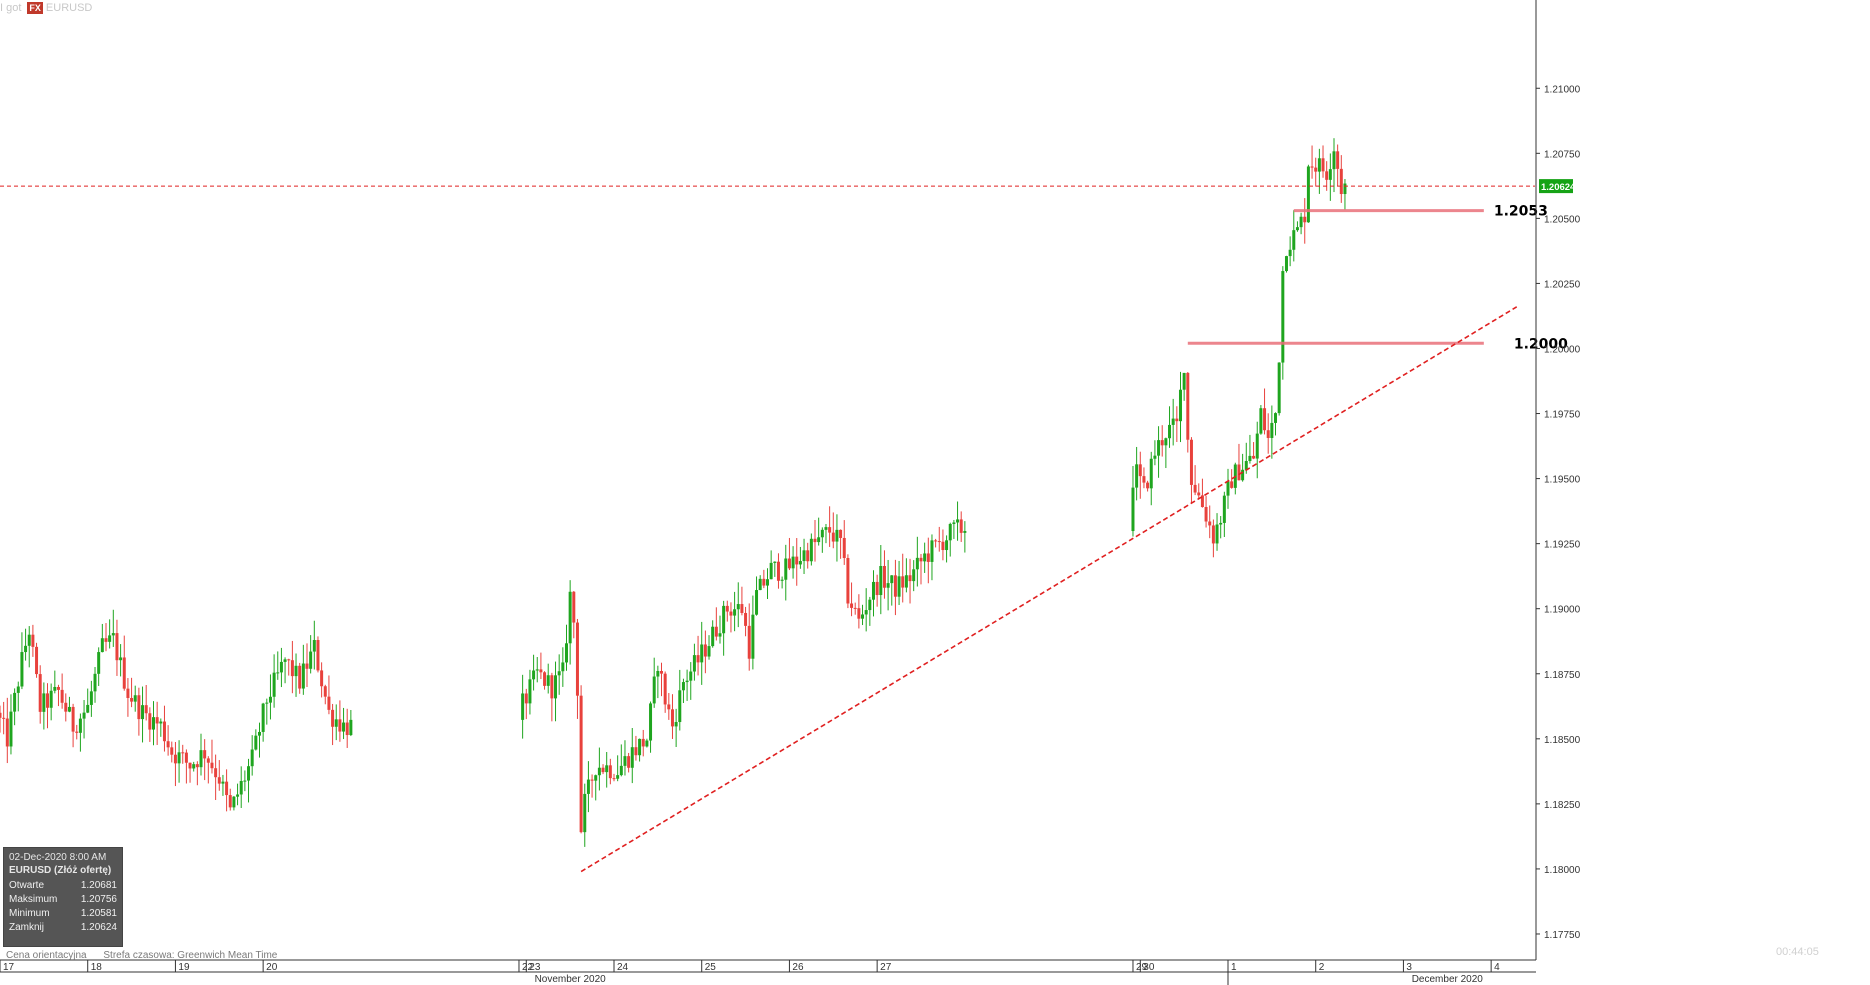 The image size is (1870, 985). Describe the element at coordinates (98, 885) in the screenshot. I see `info-open-value: 1.20681` at that location.